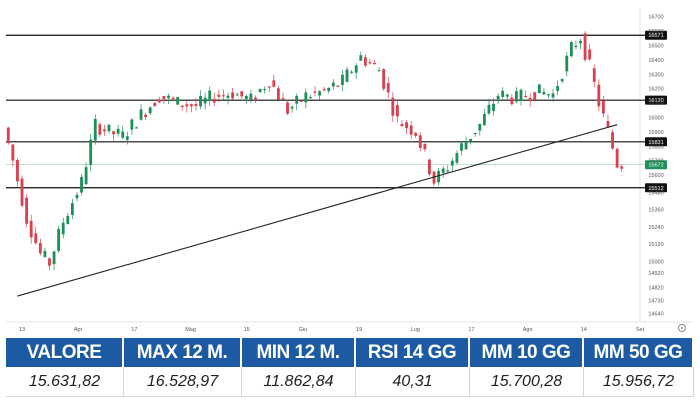  Describe the element at coordinates (655, 18) in the screenshot. I see `y-tick-label: 16700` at that location.